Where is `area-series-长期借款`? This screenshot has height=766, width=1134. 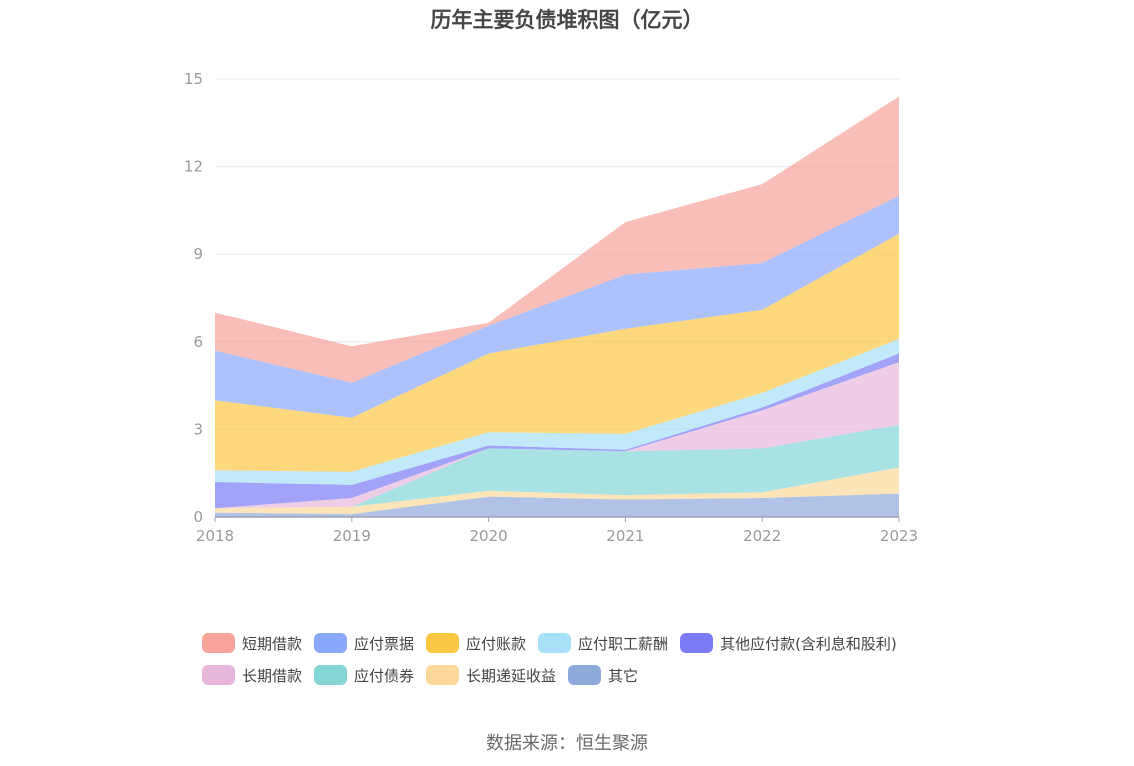
area-series-长期借款 is located at coordinates (557, 435).